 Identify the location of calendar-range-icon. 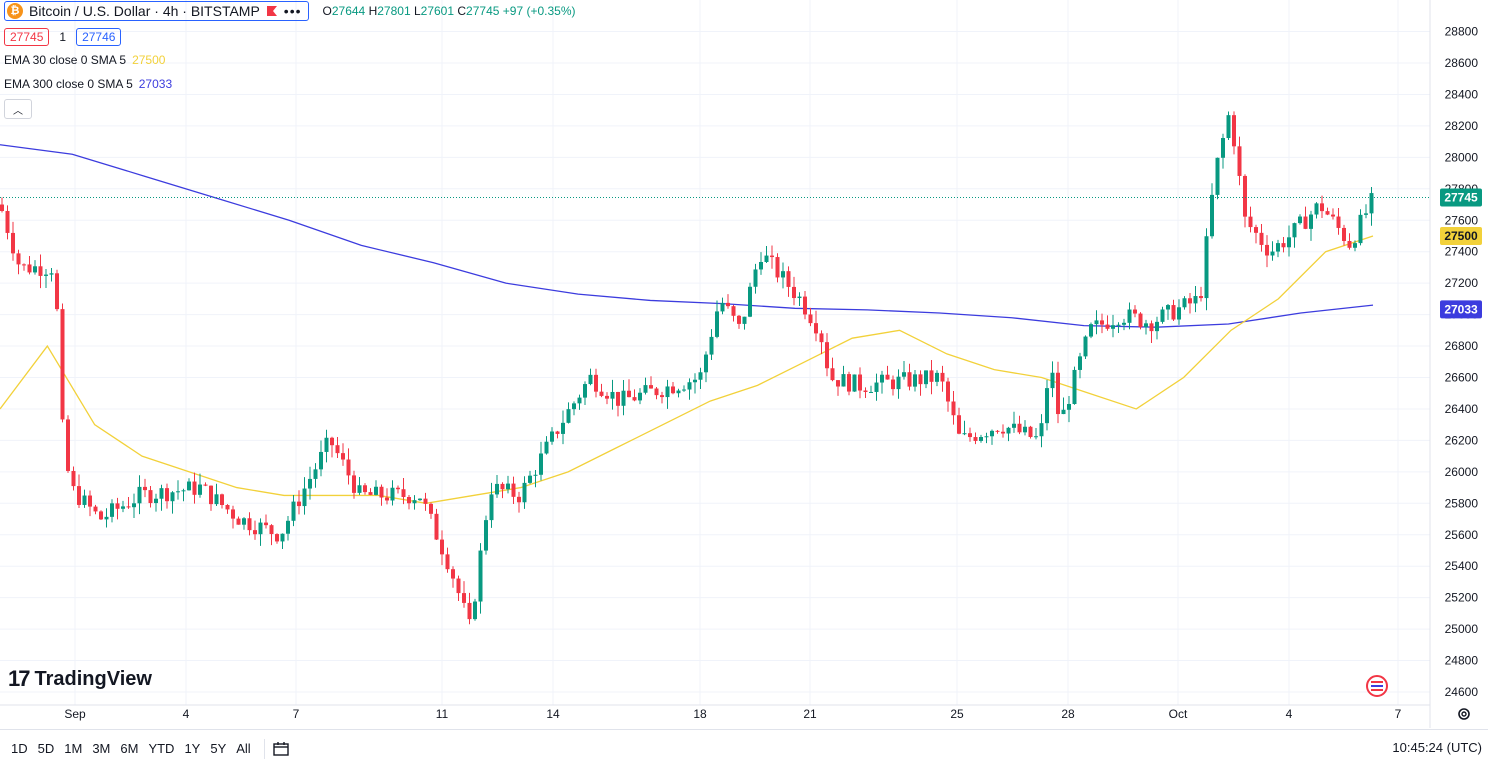
(282, 749).